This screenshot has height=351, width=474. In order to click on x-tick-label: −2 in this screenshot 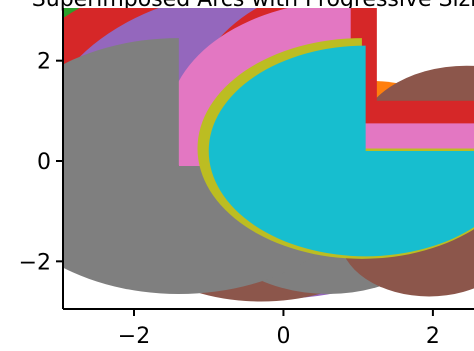, I will do `click(134, 336)`.